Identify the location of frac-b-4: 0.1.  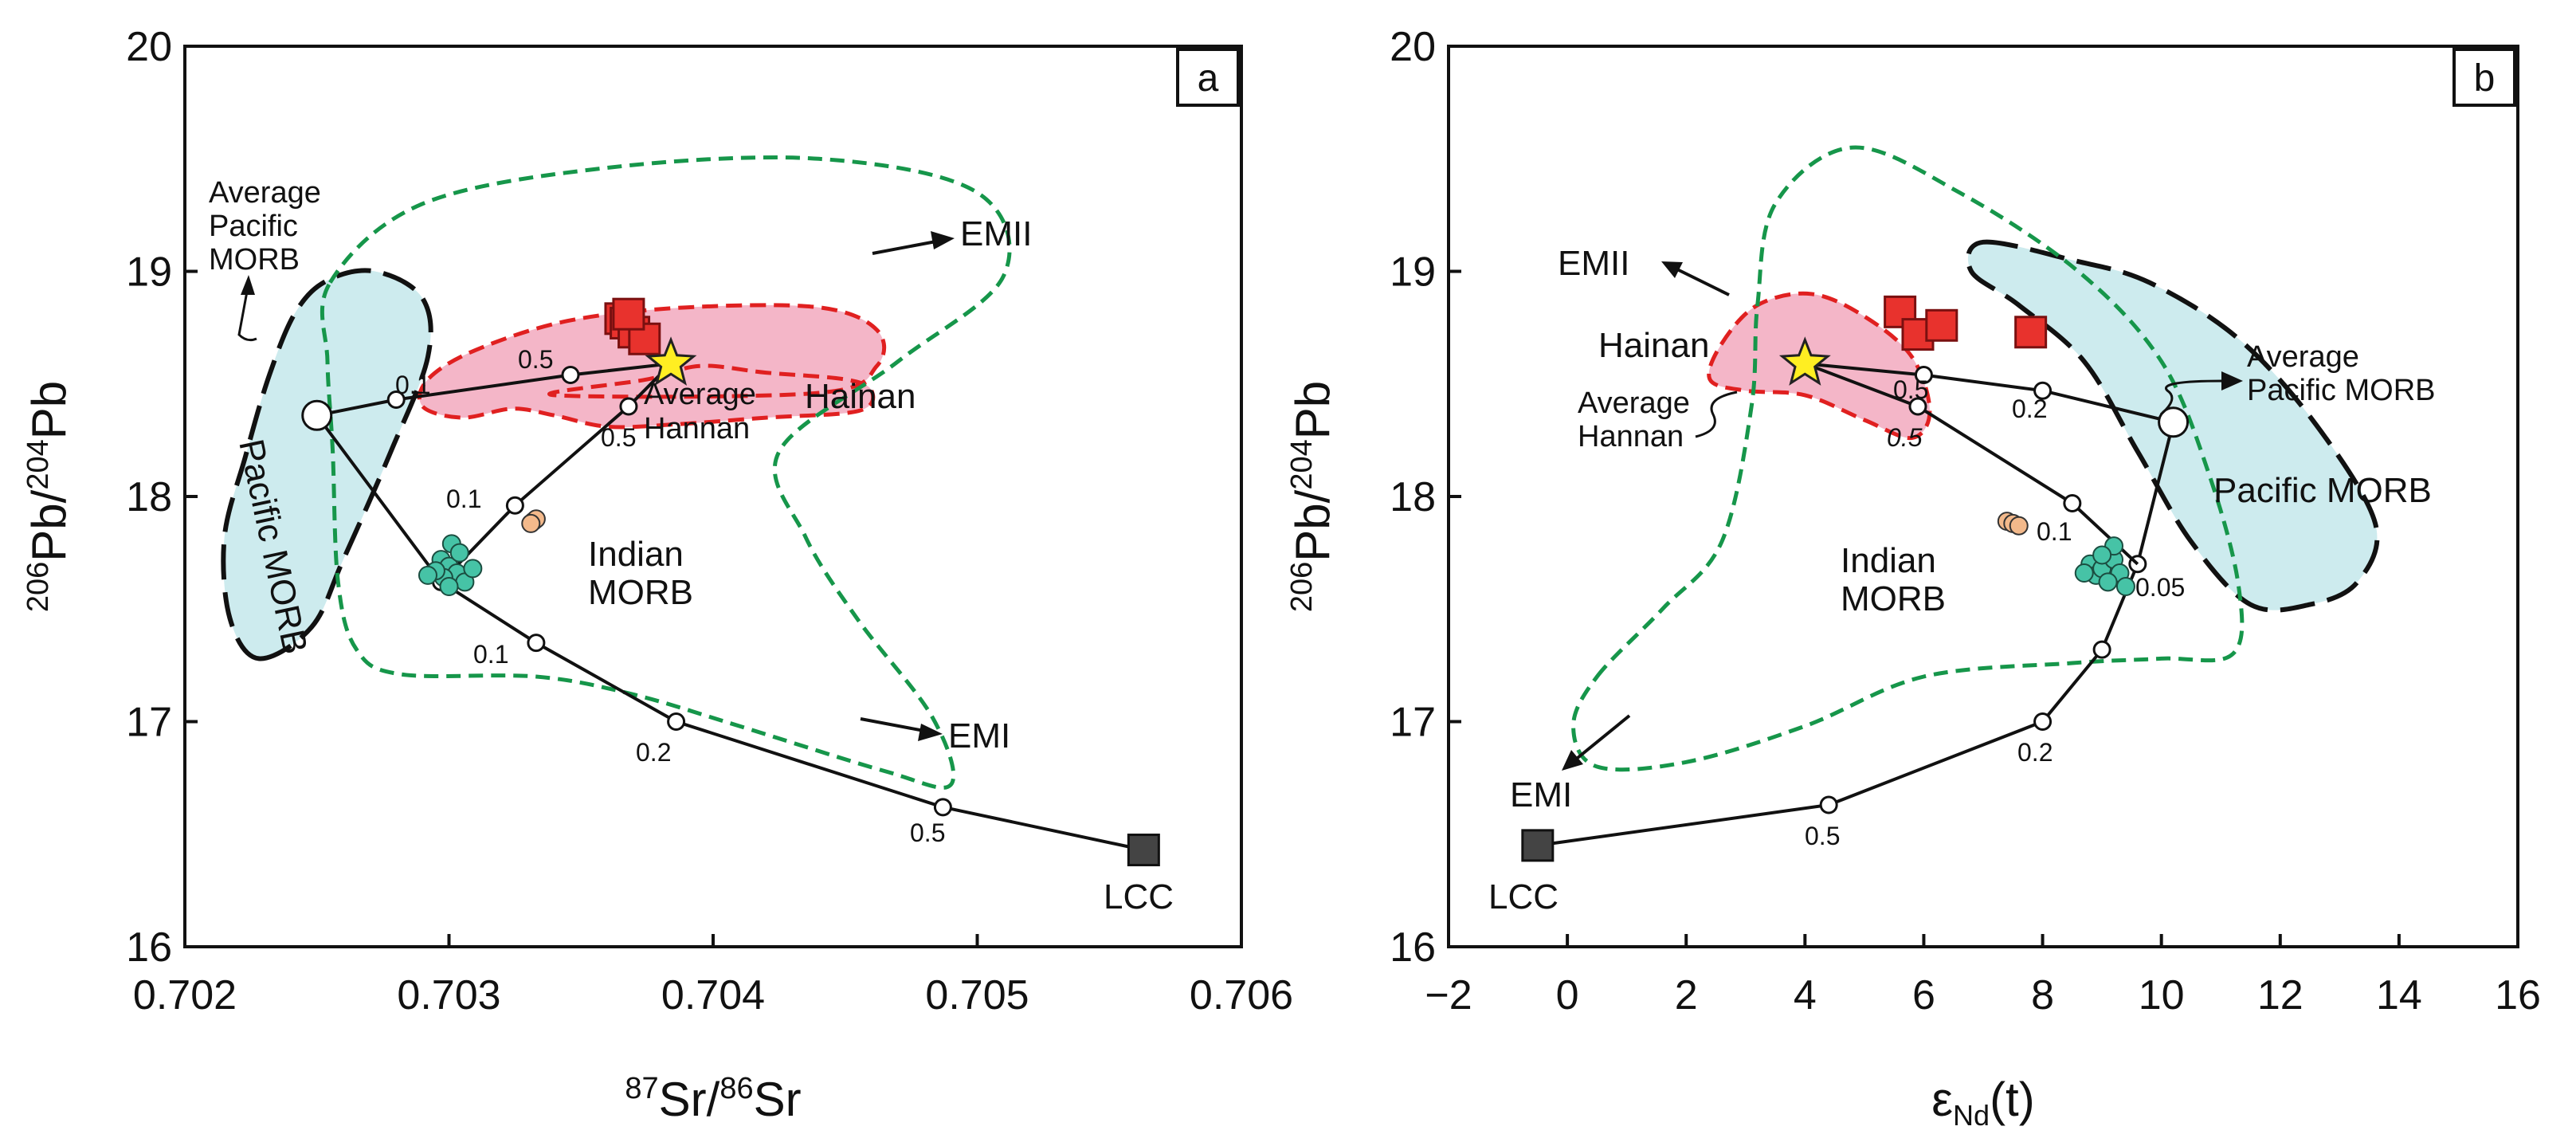
(2054, 531).